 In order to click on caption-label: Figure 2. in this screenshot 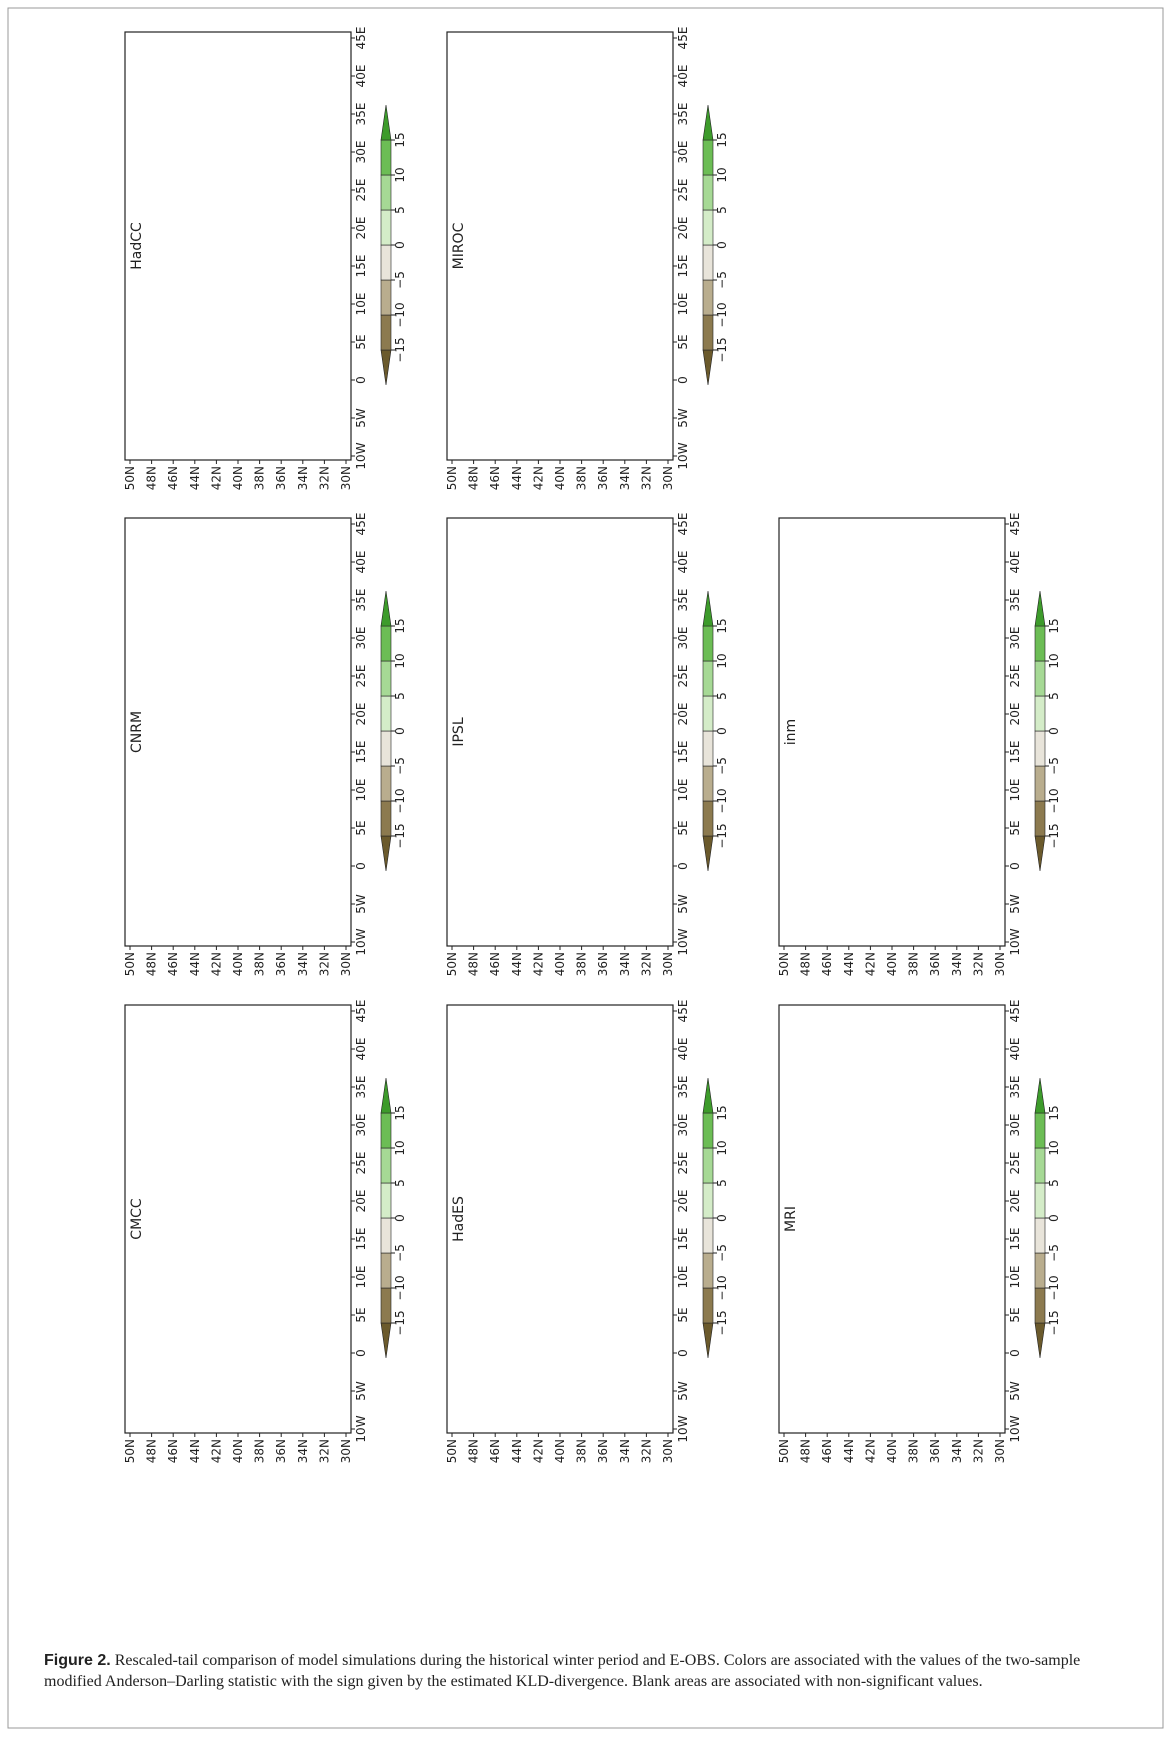, I will do `click(77, 1660)`.